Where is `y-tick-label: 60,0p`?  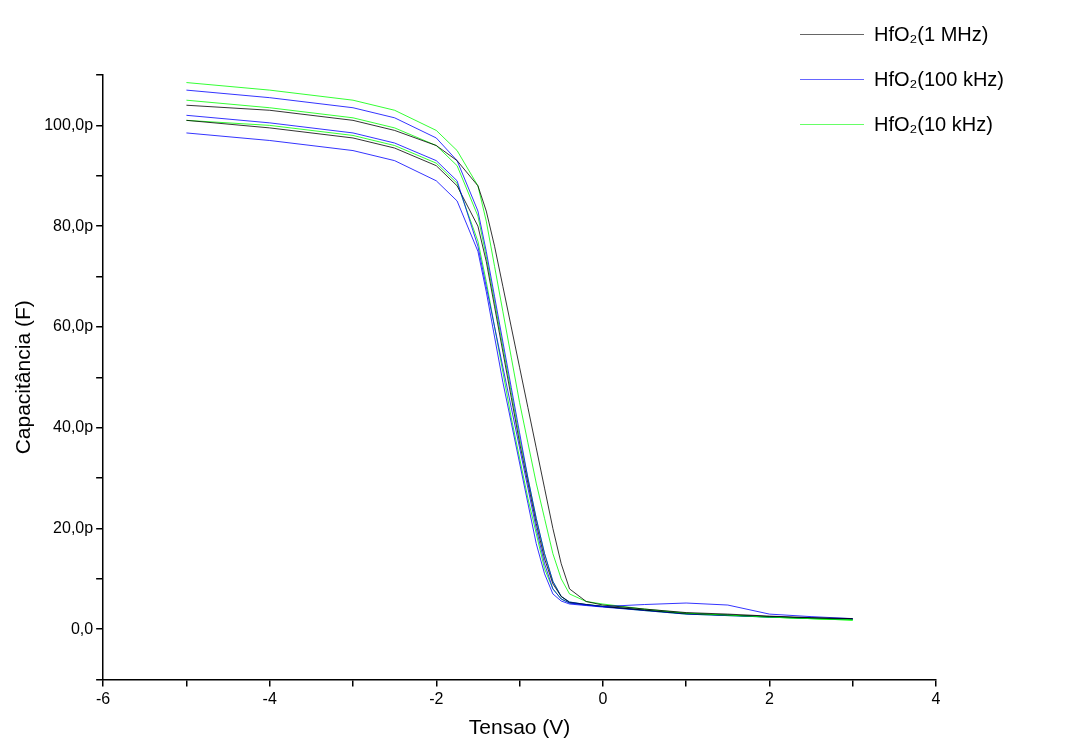
y-tick-label: 60,0p is located at coordinates (73, 326).